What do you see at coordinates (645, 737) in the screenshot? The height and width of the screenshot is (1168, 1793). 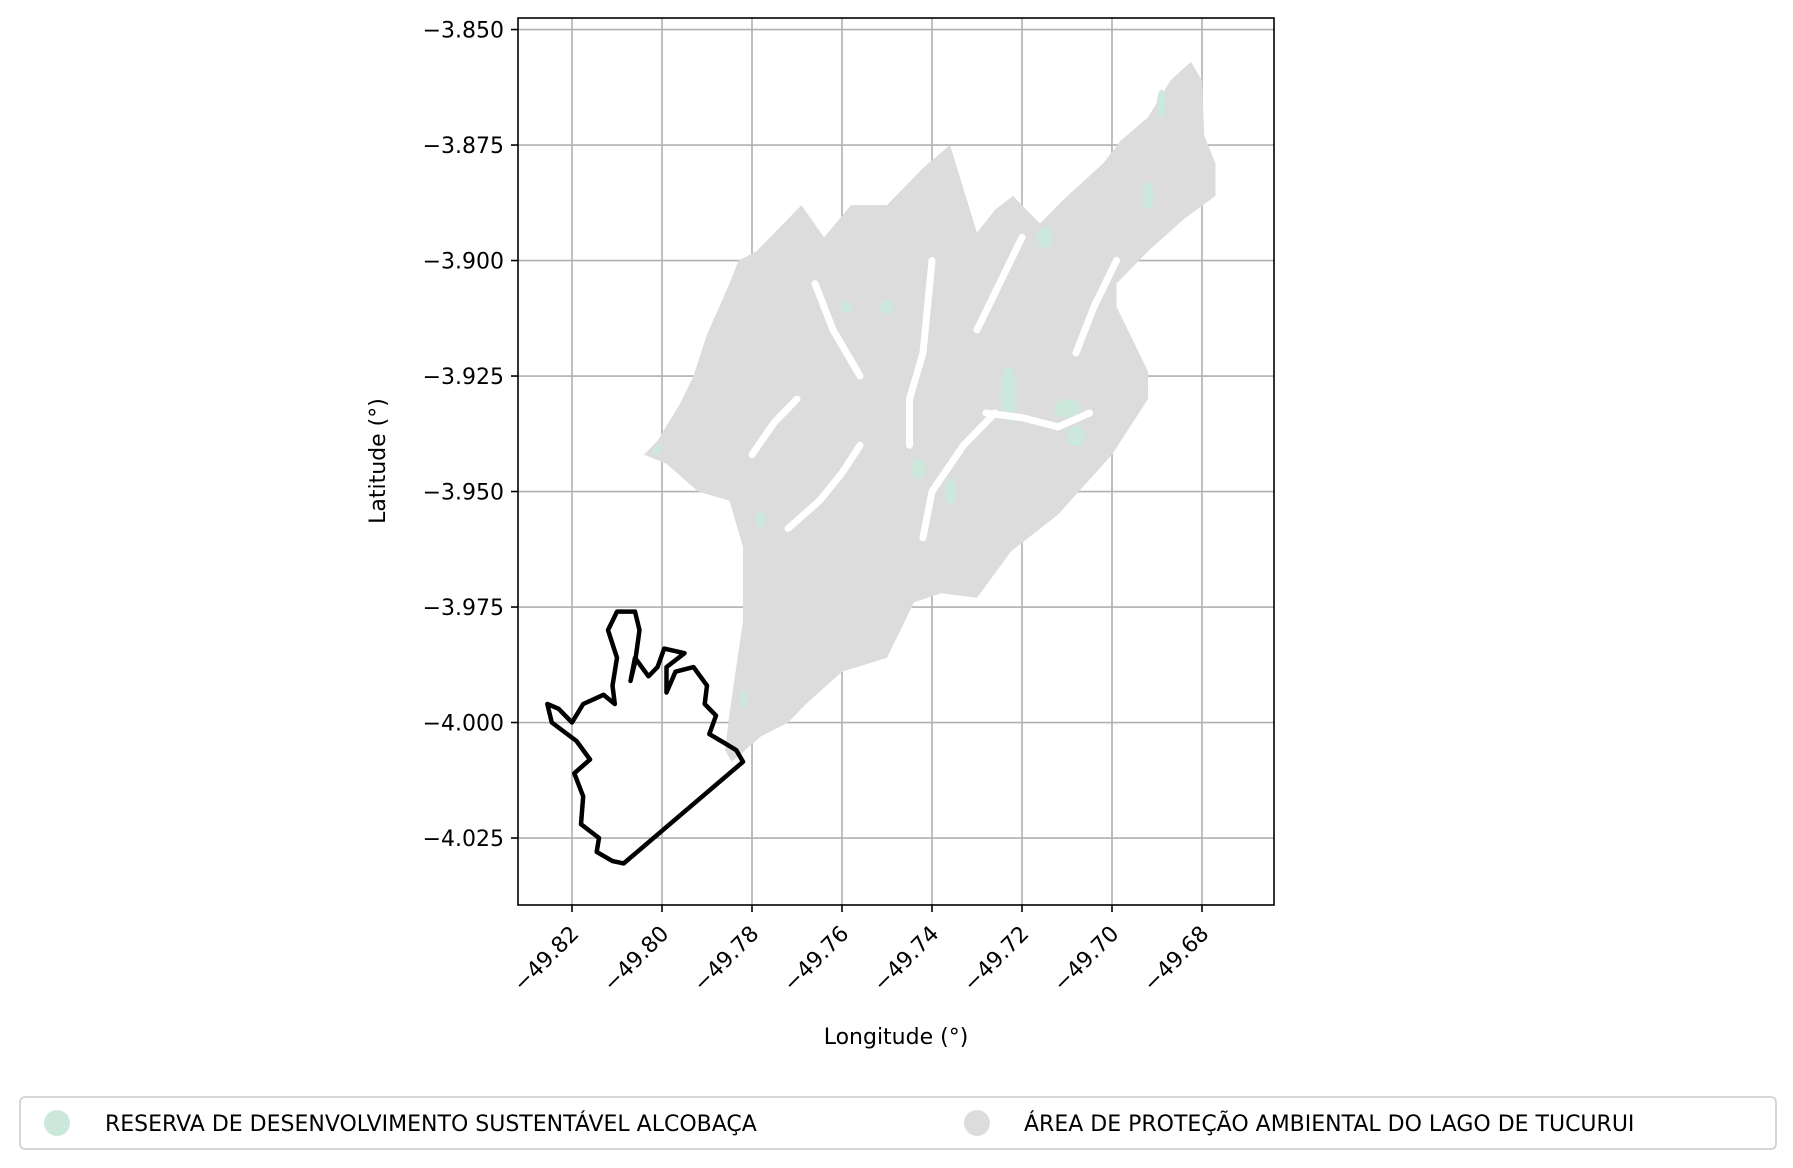 I see `alcobaca-reserve-outline` at bounding box center [645, 737].